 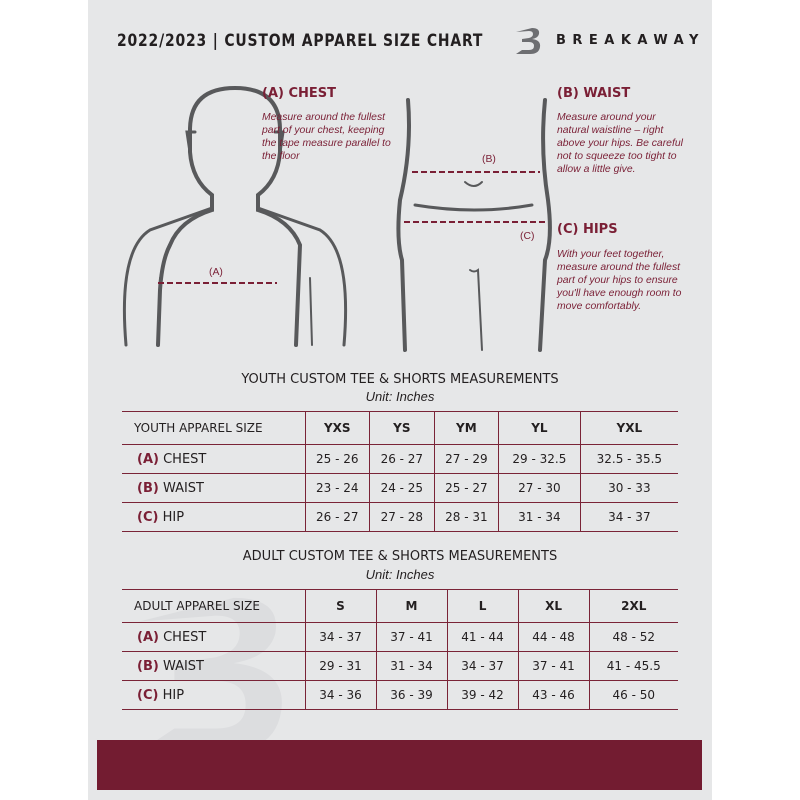 I want to click on header-cell: XL, so click(x=553, y=606).